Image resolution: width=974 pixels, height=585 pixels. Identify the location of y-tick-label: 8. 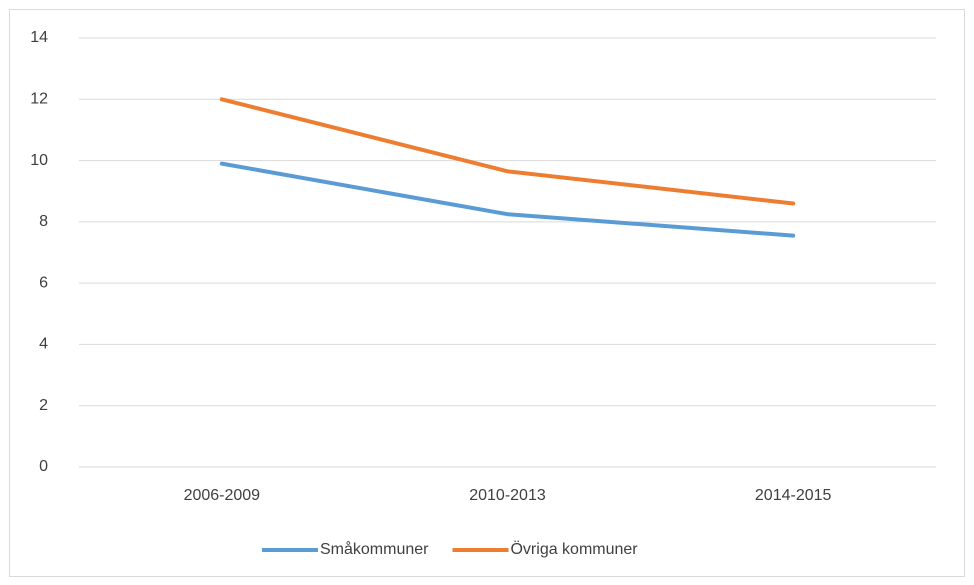
(43, 221).